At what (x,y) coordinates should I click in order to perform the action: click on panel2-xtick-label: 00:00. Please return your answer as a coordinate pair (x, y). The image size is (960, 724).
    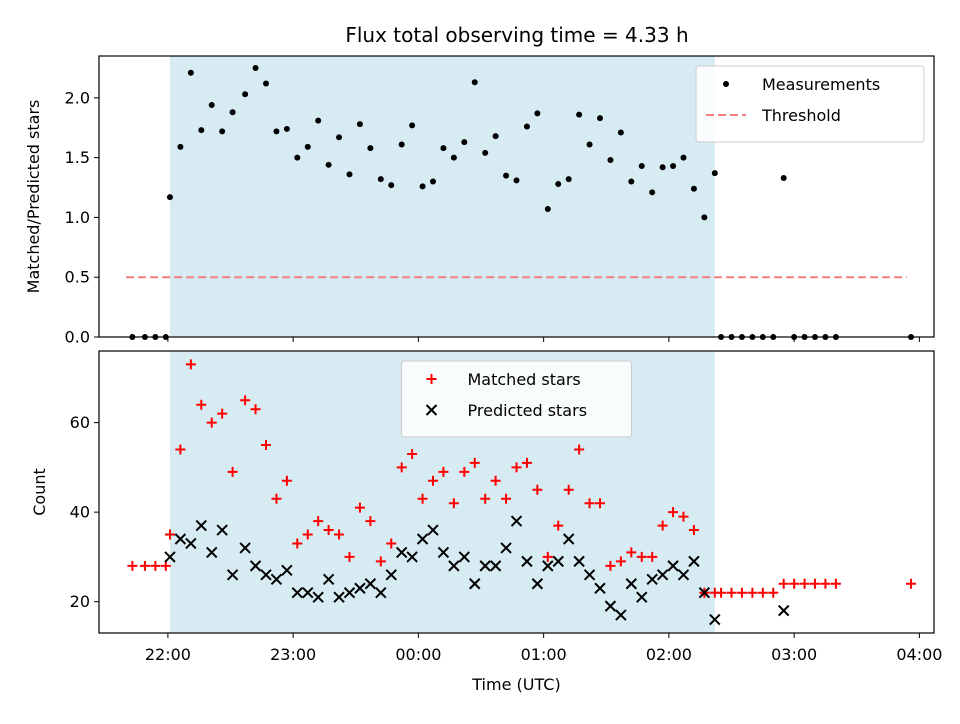
    Looking at the image, I should click on (418, 654).